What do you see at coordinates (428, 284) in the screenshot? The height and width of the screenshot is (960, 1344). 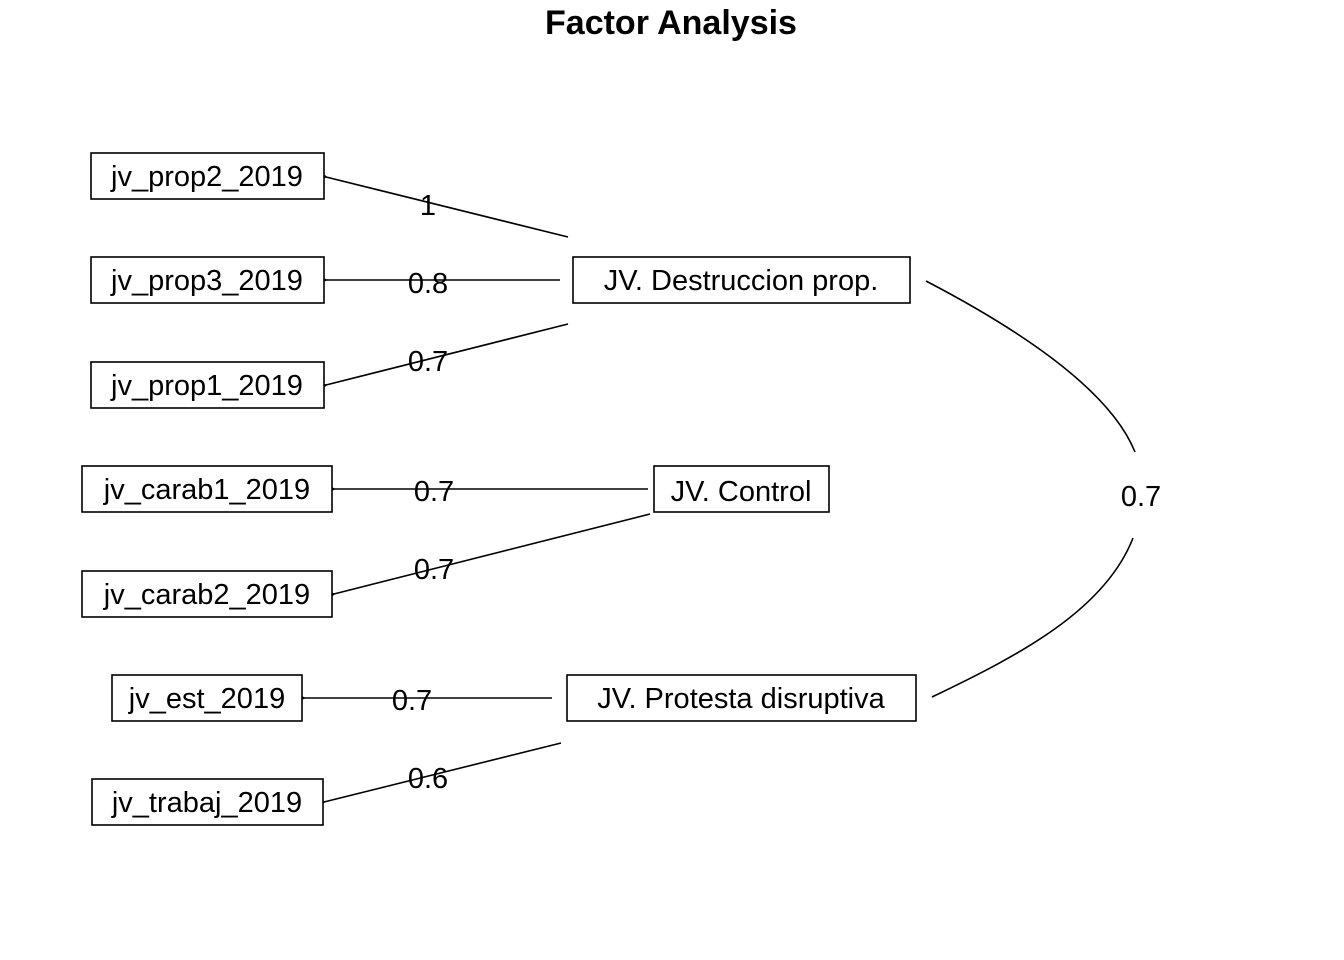 I see `loading-label-prop3: 0.8` at bounding box center [428, 284].